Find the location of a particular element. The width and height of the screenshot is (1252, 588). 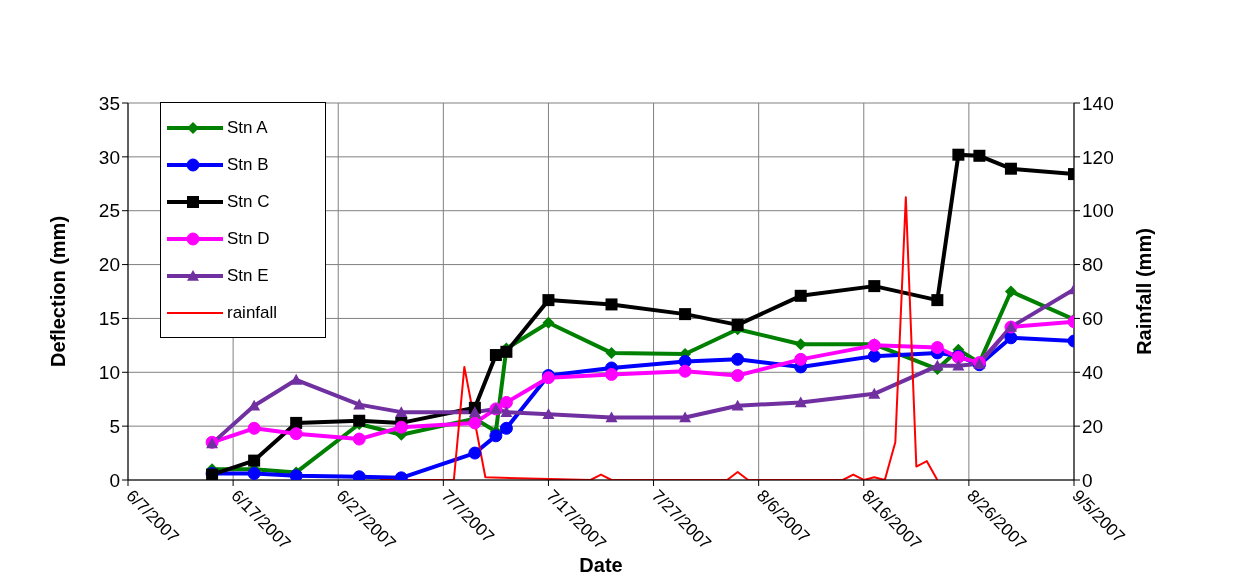

y2-tick-label: 140 is located at coordinates (1098, 103).